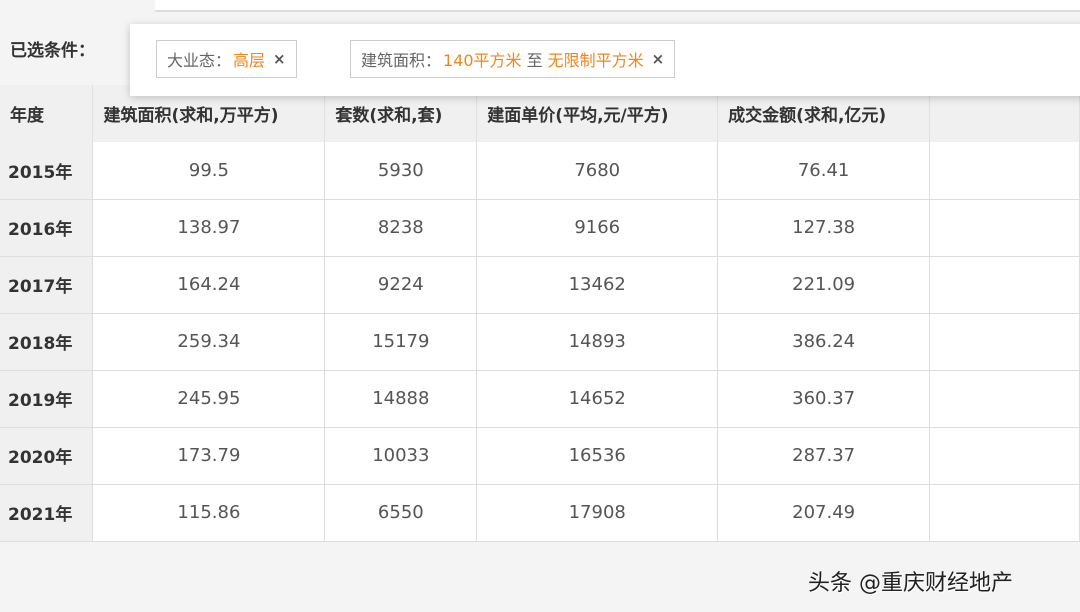 This screenshot has height=612, width=1080. Describe the element at coordinates (482, 60) in the screenshot. I see `filter-from: 140平方米` at that location.